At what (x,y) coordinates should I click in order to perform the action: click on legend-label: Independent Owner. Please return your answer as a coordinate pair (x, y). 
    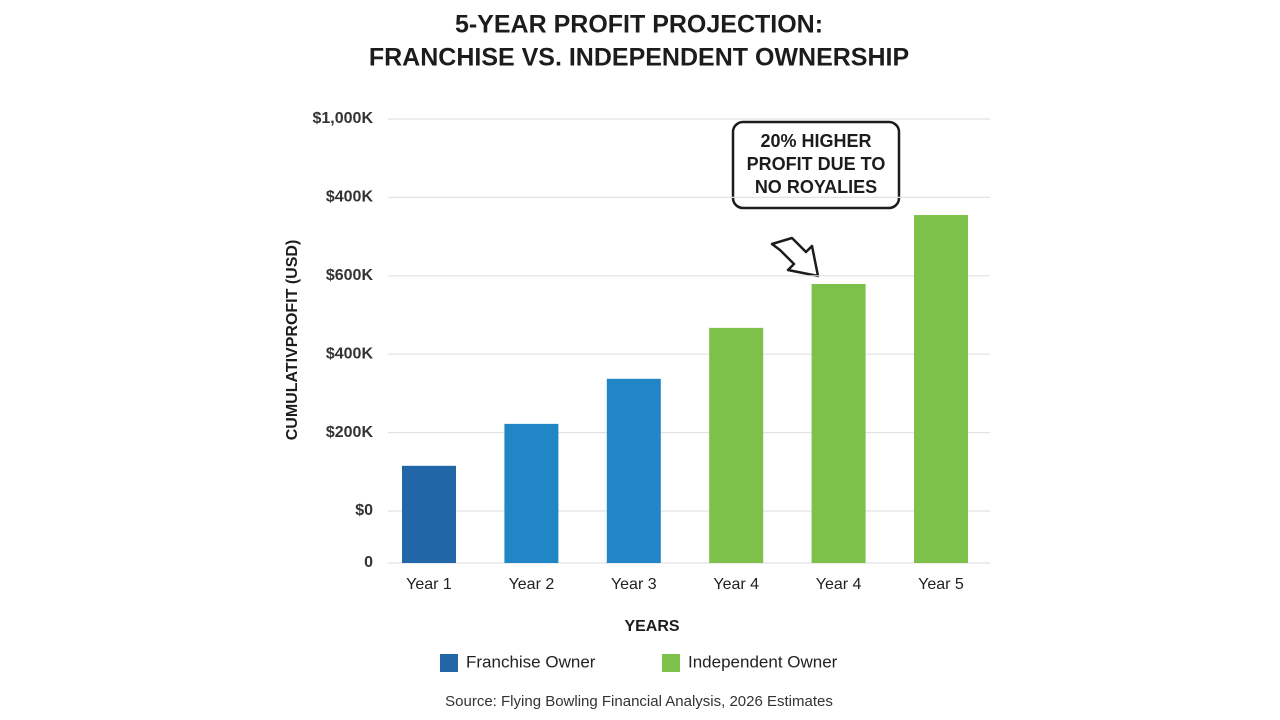
    Looking at the image, I should click on (763, 661).